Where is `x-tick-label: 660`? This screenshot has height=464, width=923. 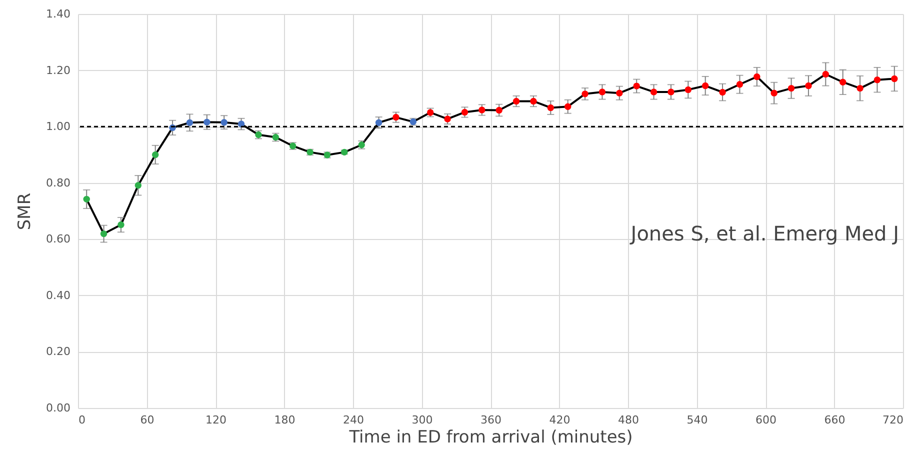
x-tick-label: 660 is located at coordinates (835, 420).